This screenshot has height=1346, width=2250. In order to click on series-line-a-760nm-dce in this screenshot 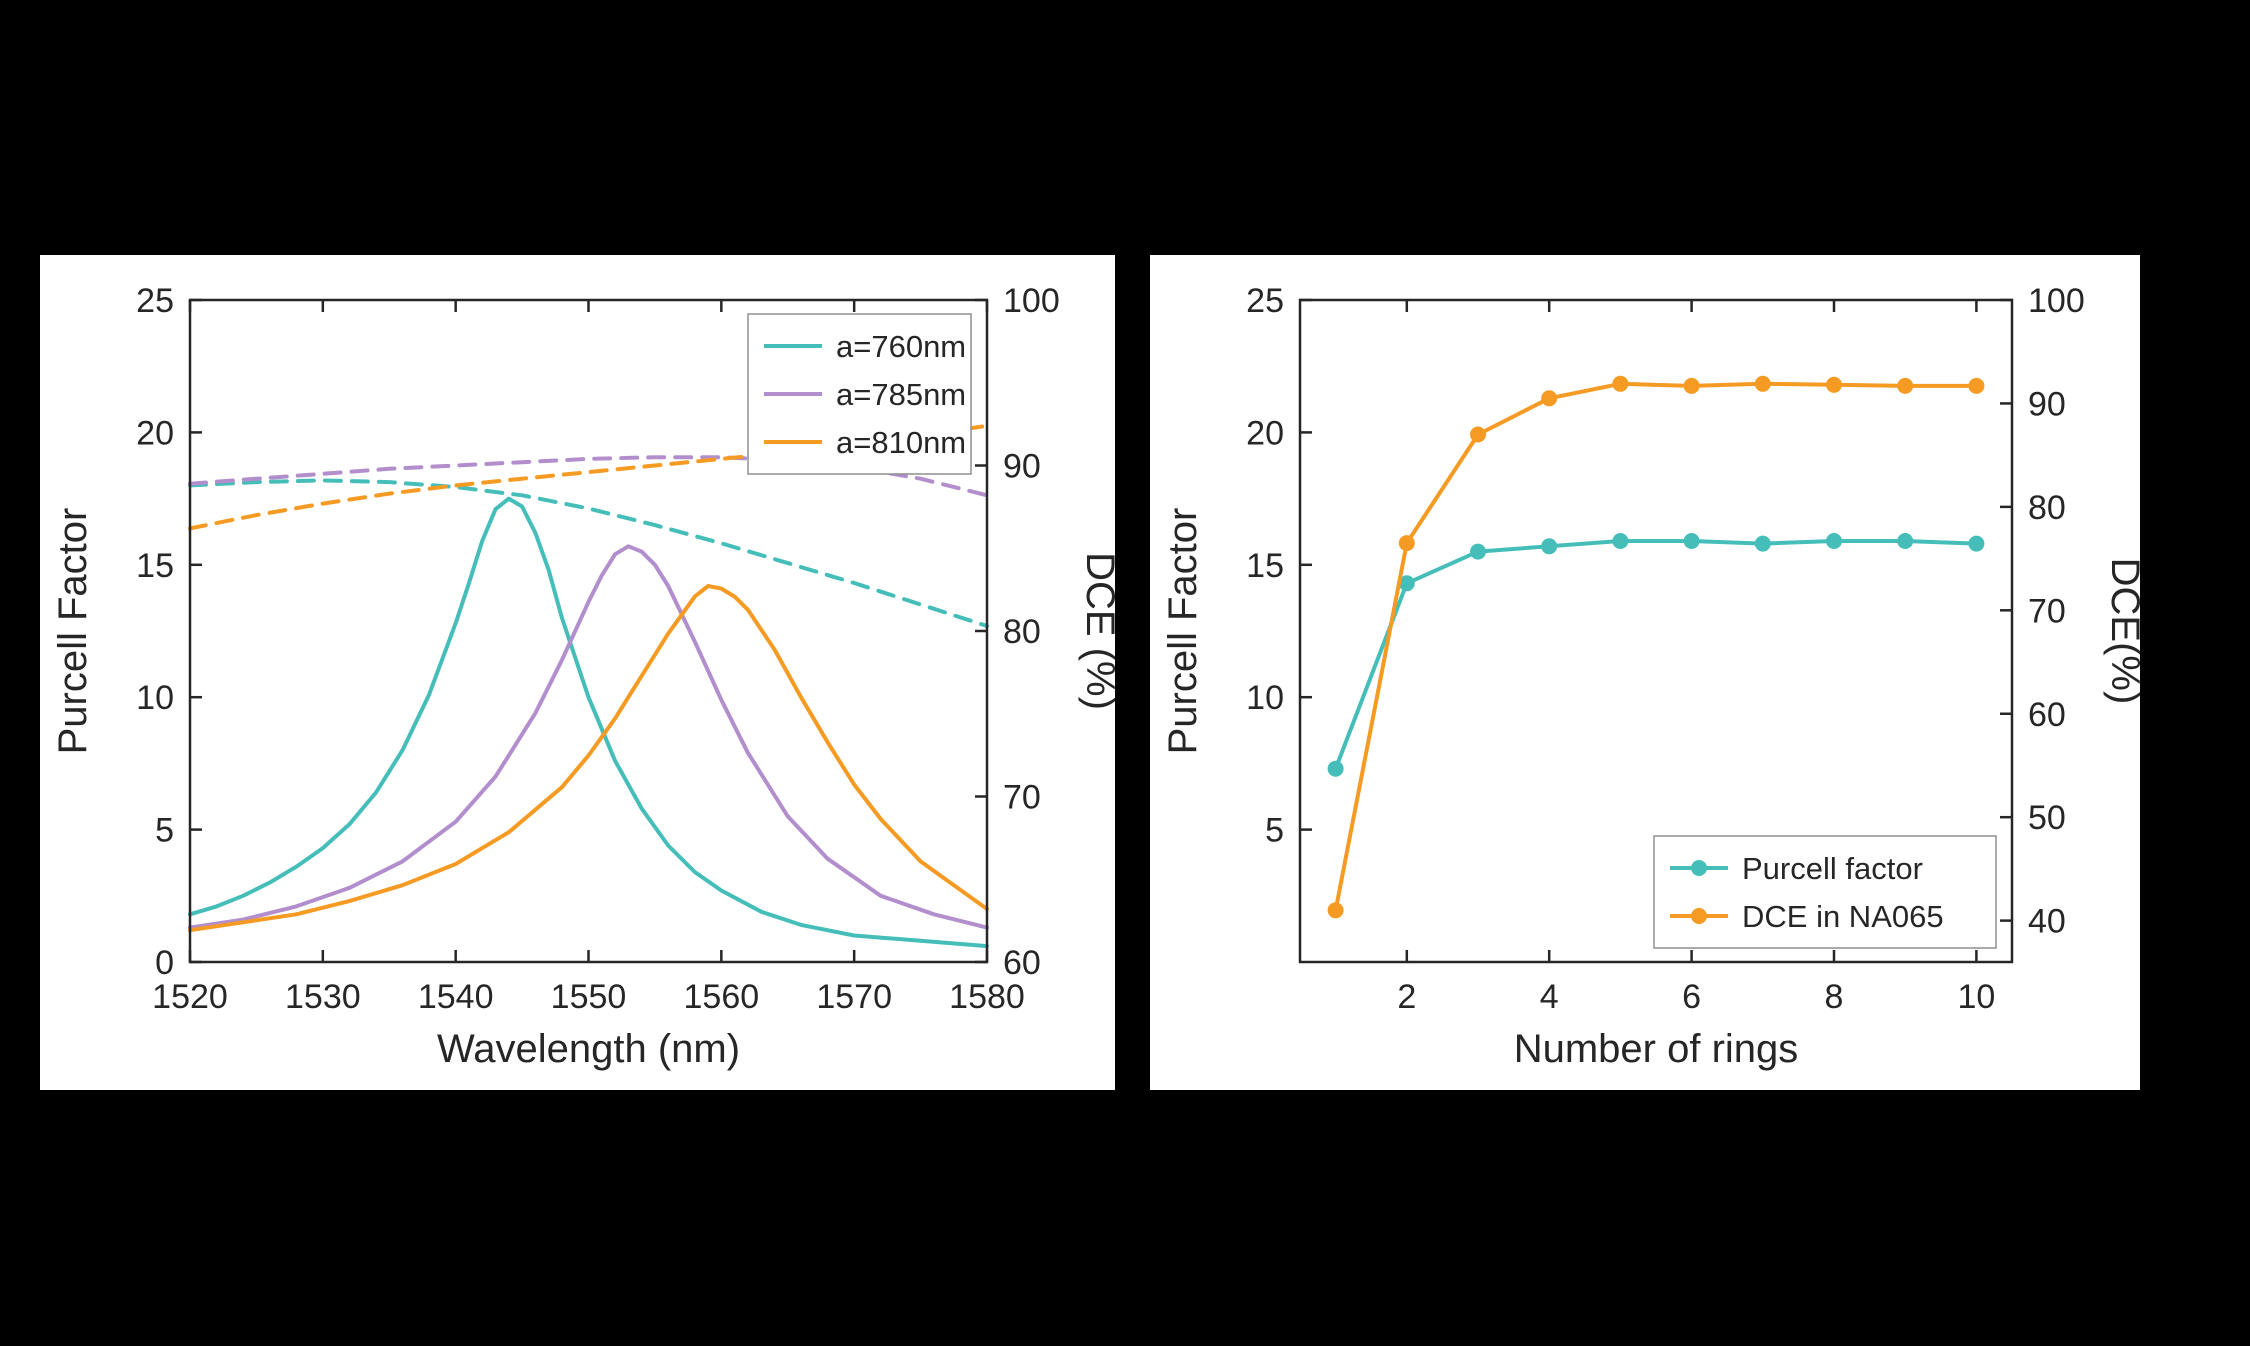, I will do `click(588, 553)`.